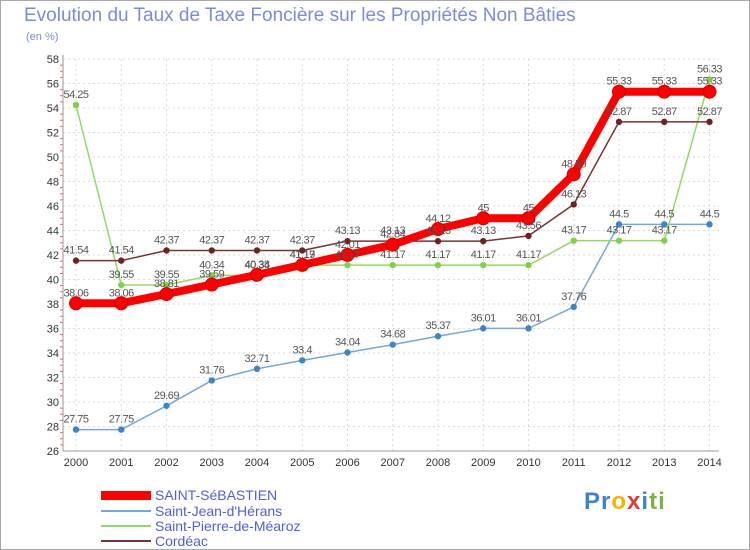  What do you see at coordinates (302, 463) in the screenshot?
I see `x-tick-label: 2005` at bounding box center [302, 463].